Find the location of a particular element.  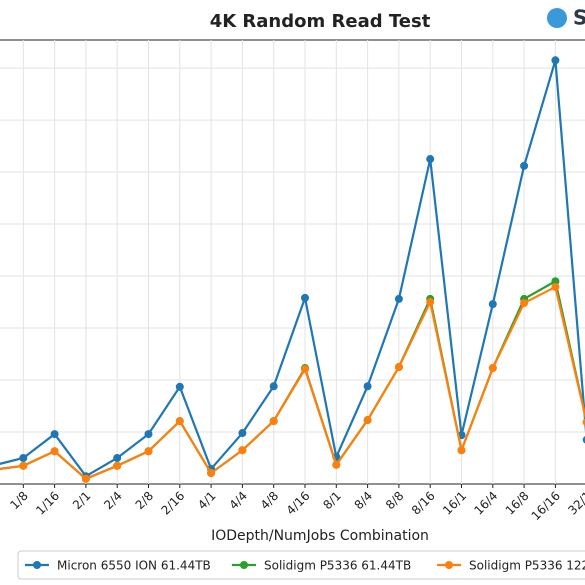

legend-label: Solidigm P5336 122 is located at coordinates (527, 566).